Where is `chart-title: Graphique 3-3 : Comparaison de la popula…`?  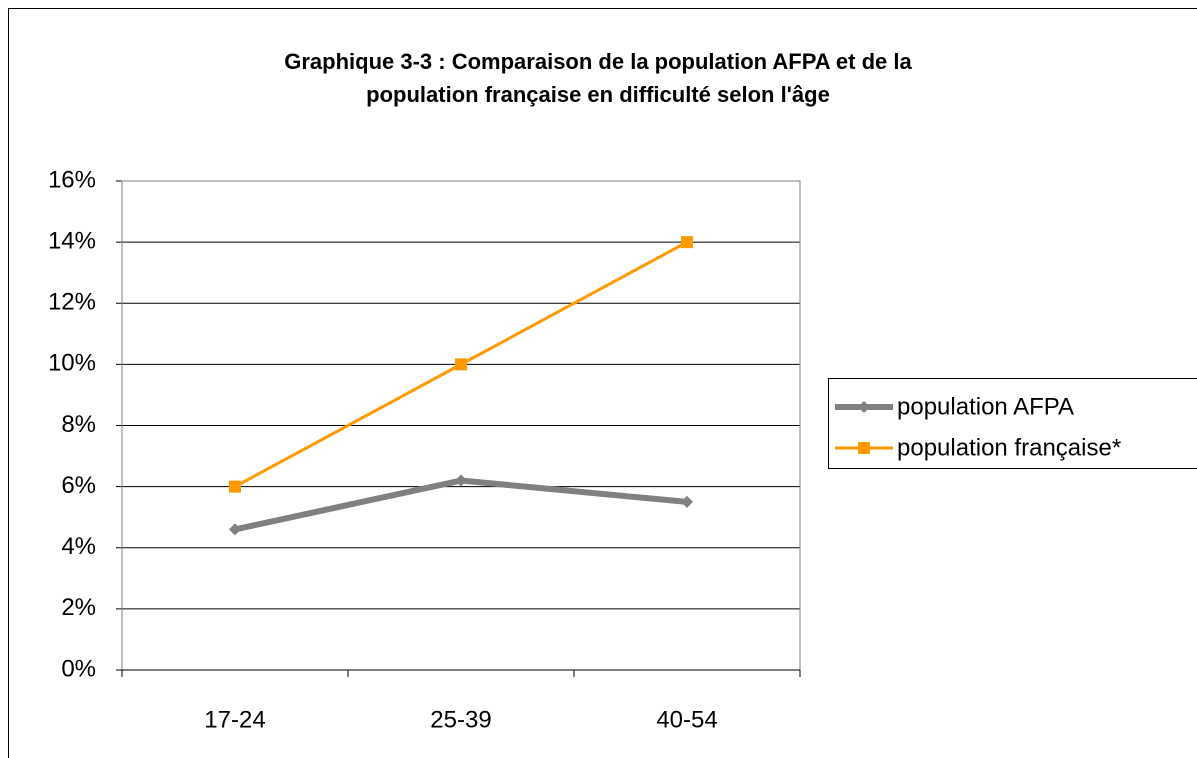 chart-title: Graphique 3-3 : Comparaison de la popula… is located at coordinates (598, 61).